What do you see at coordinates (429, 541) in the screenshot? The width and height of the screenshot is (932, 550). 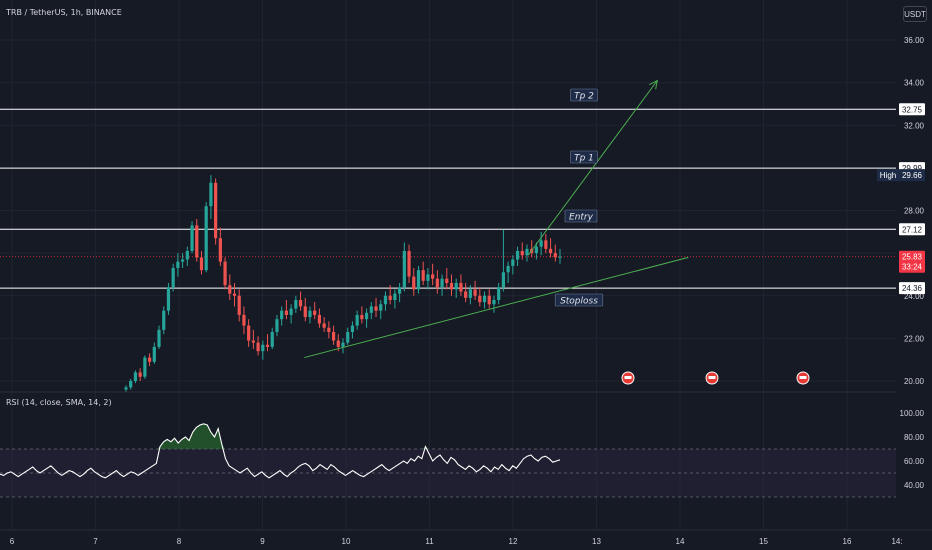 I see `time-axis-label: 11` at bounding box center [429, 541].